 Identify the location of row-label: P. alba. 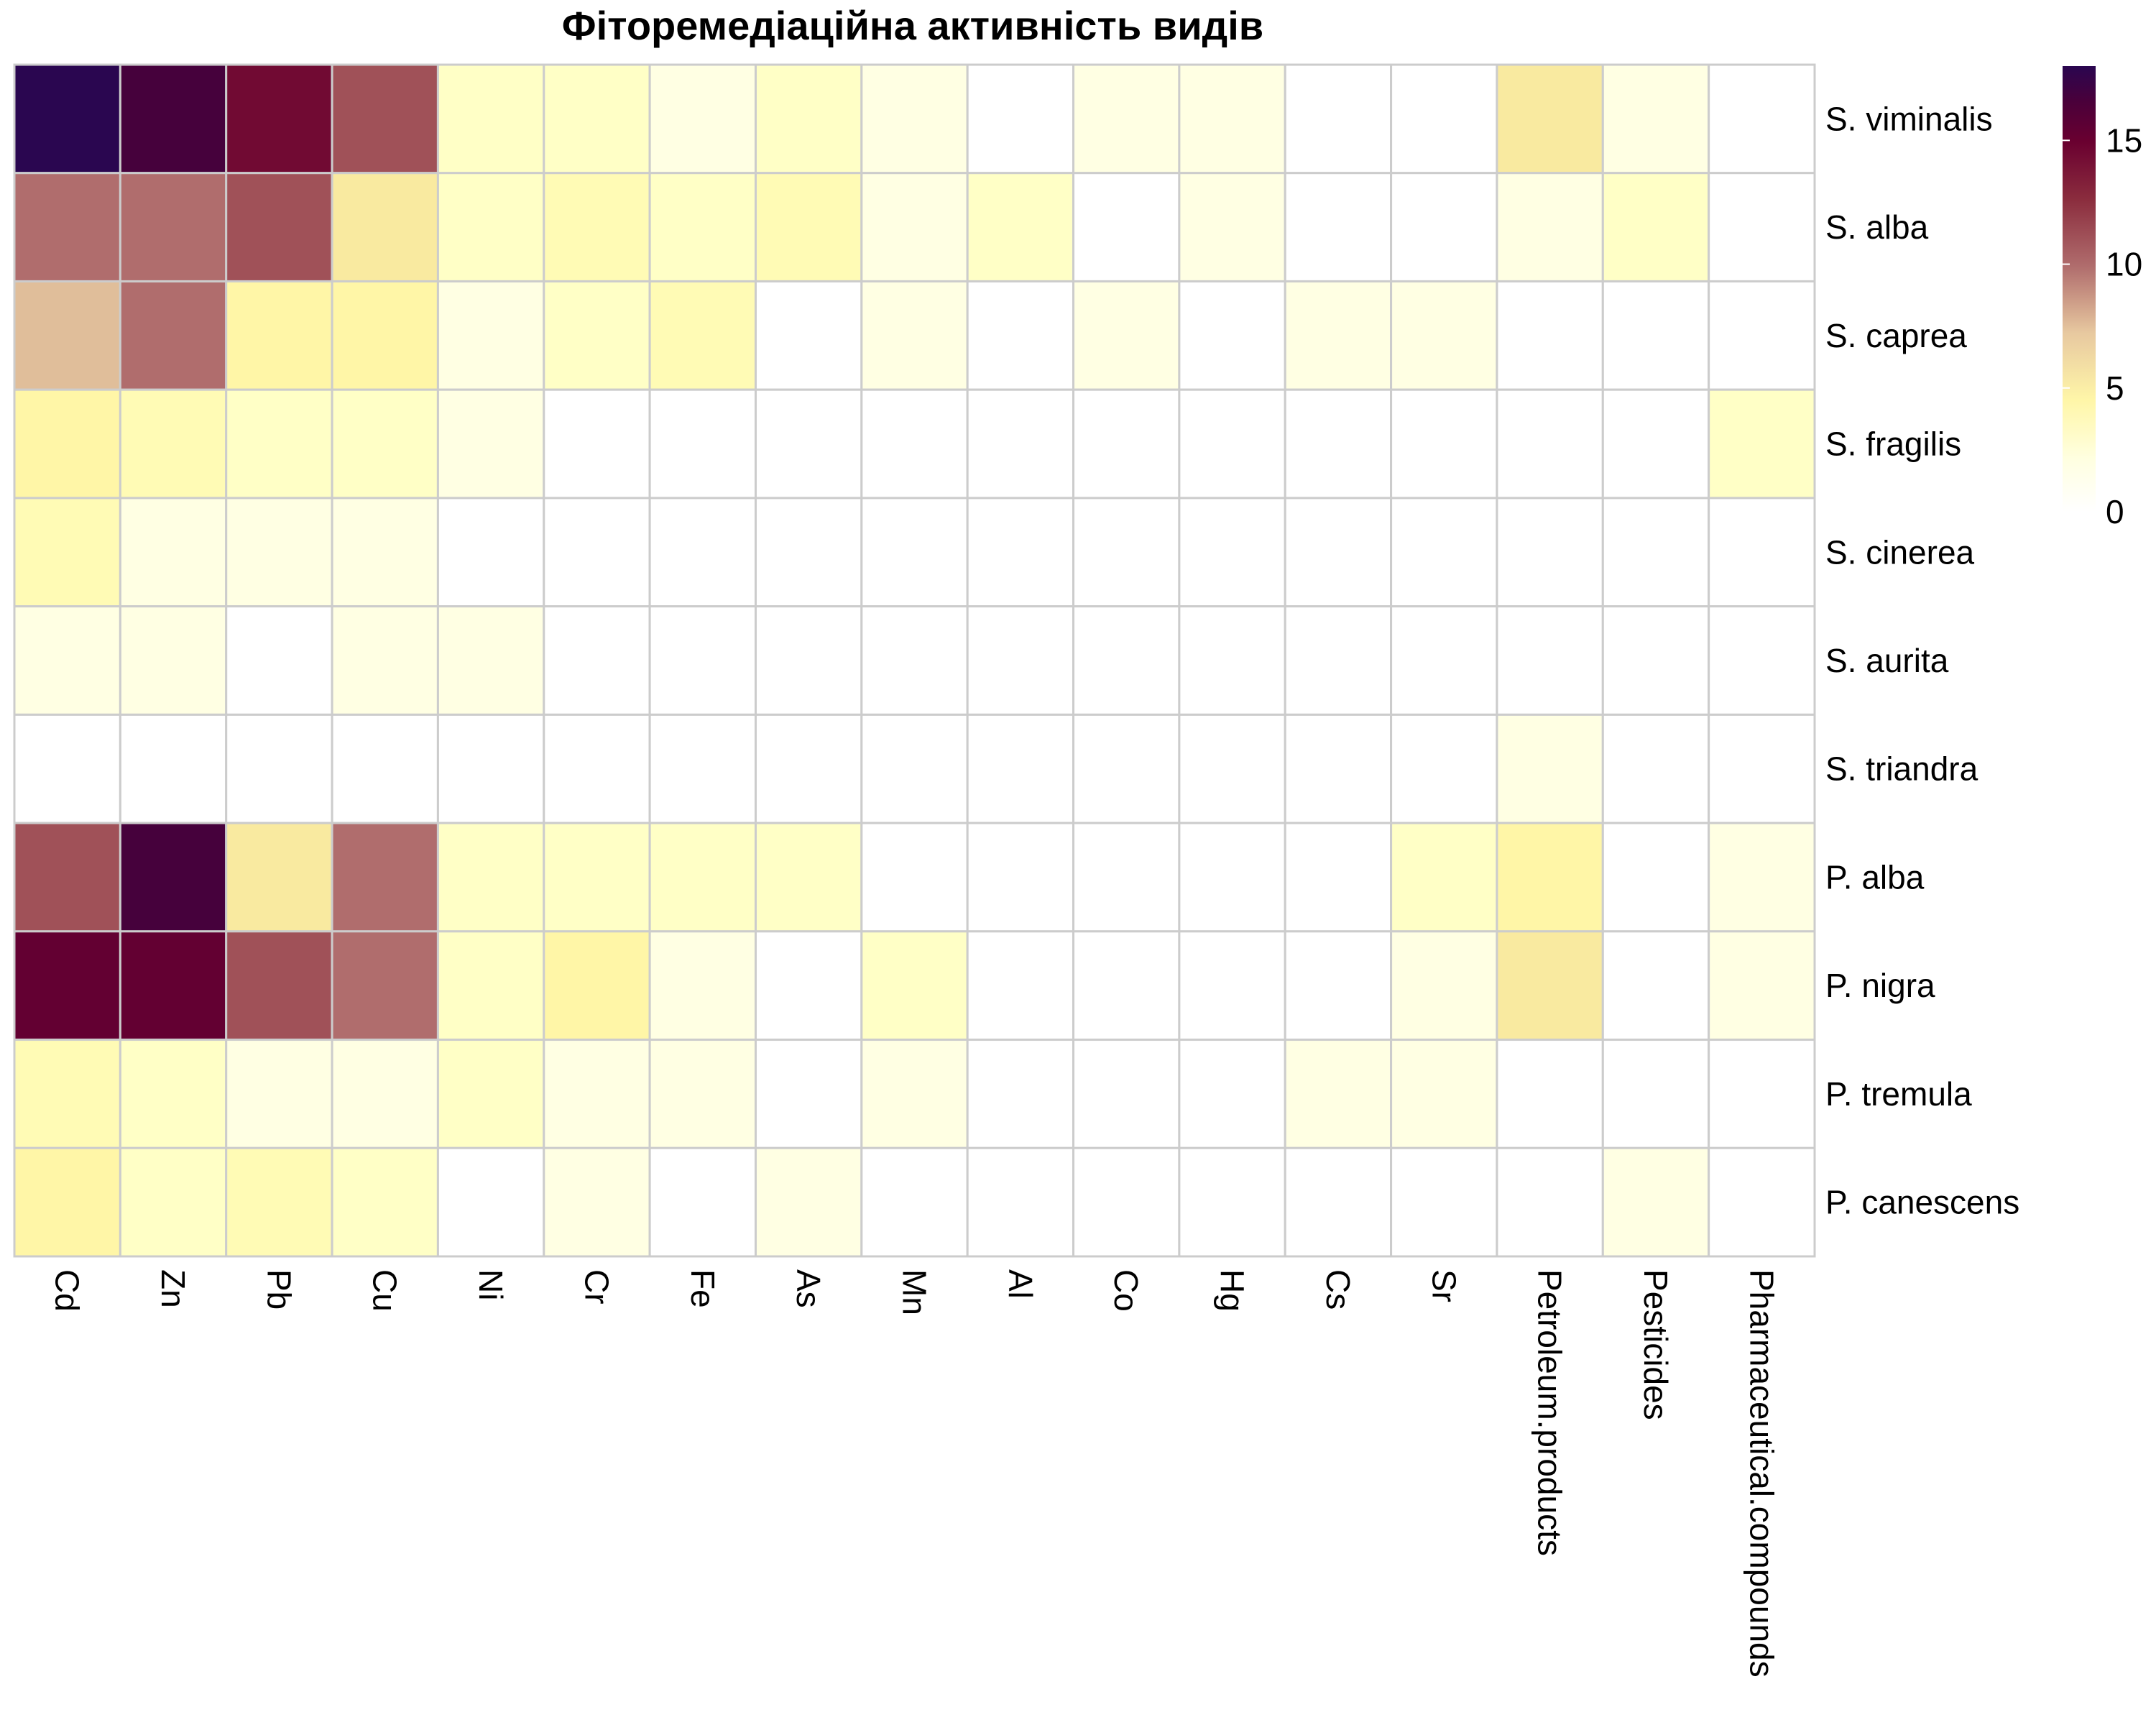
(1875, 877).